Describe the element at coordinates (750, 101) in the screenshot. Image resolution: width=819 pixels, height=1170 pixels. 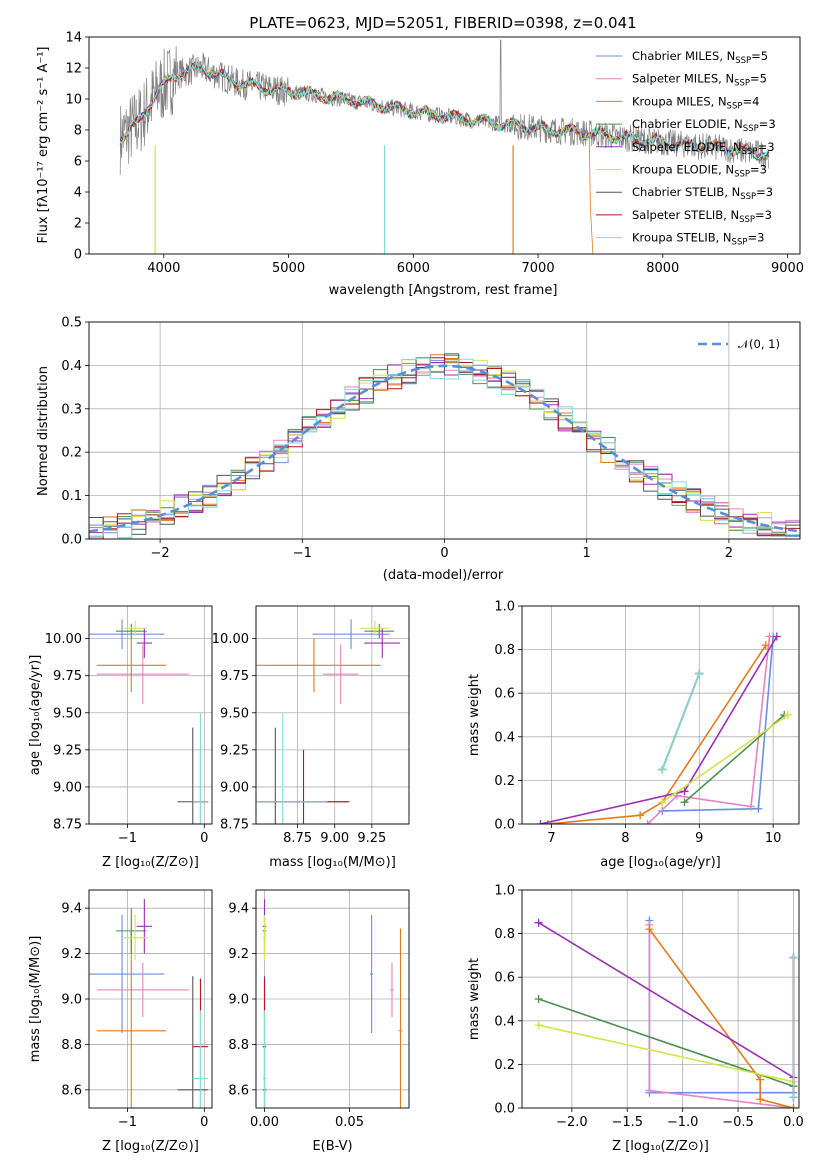
I see `legend-text: =4` at that location.